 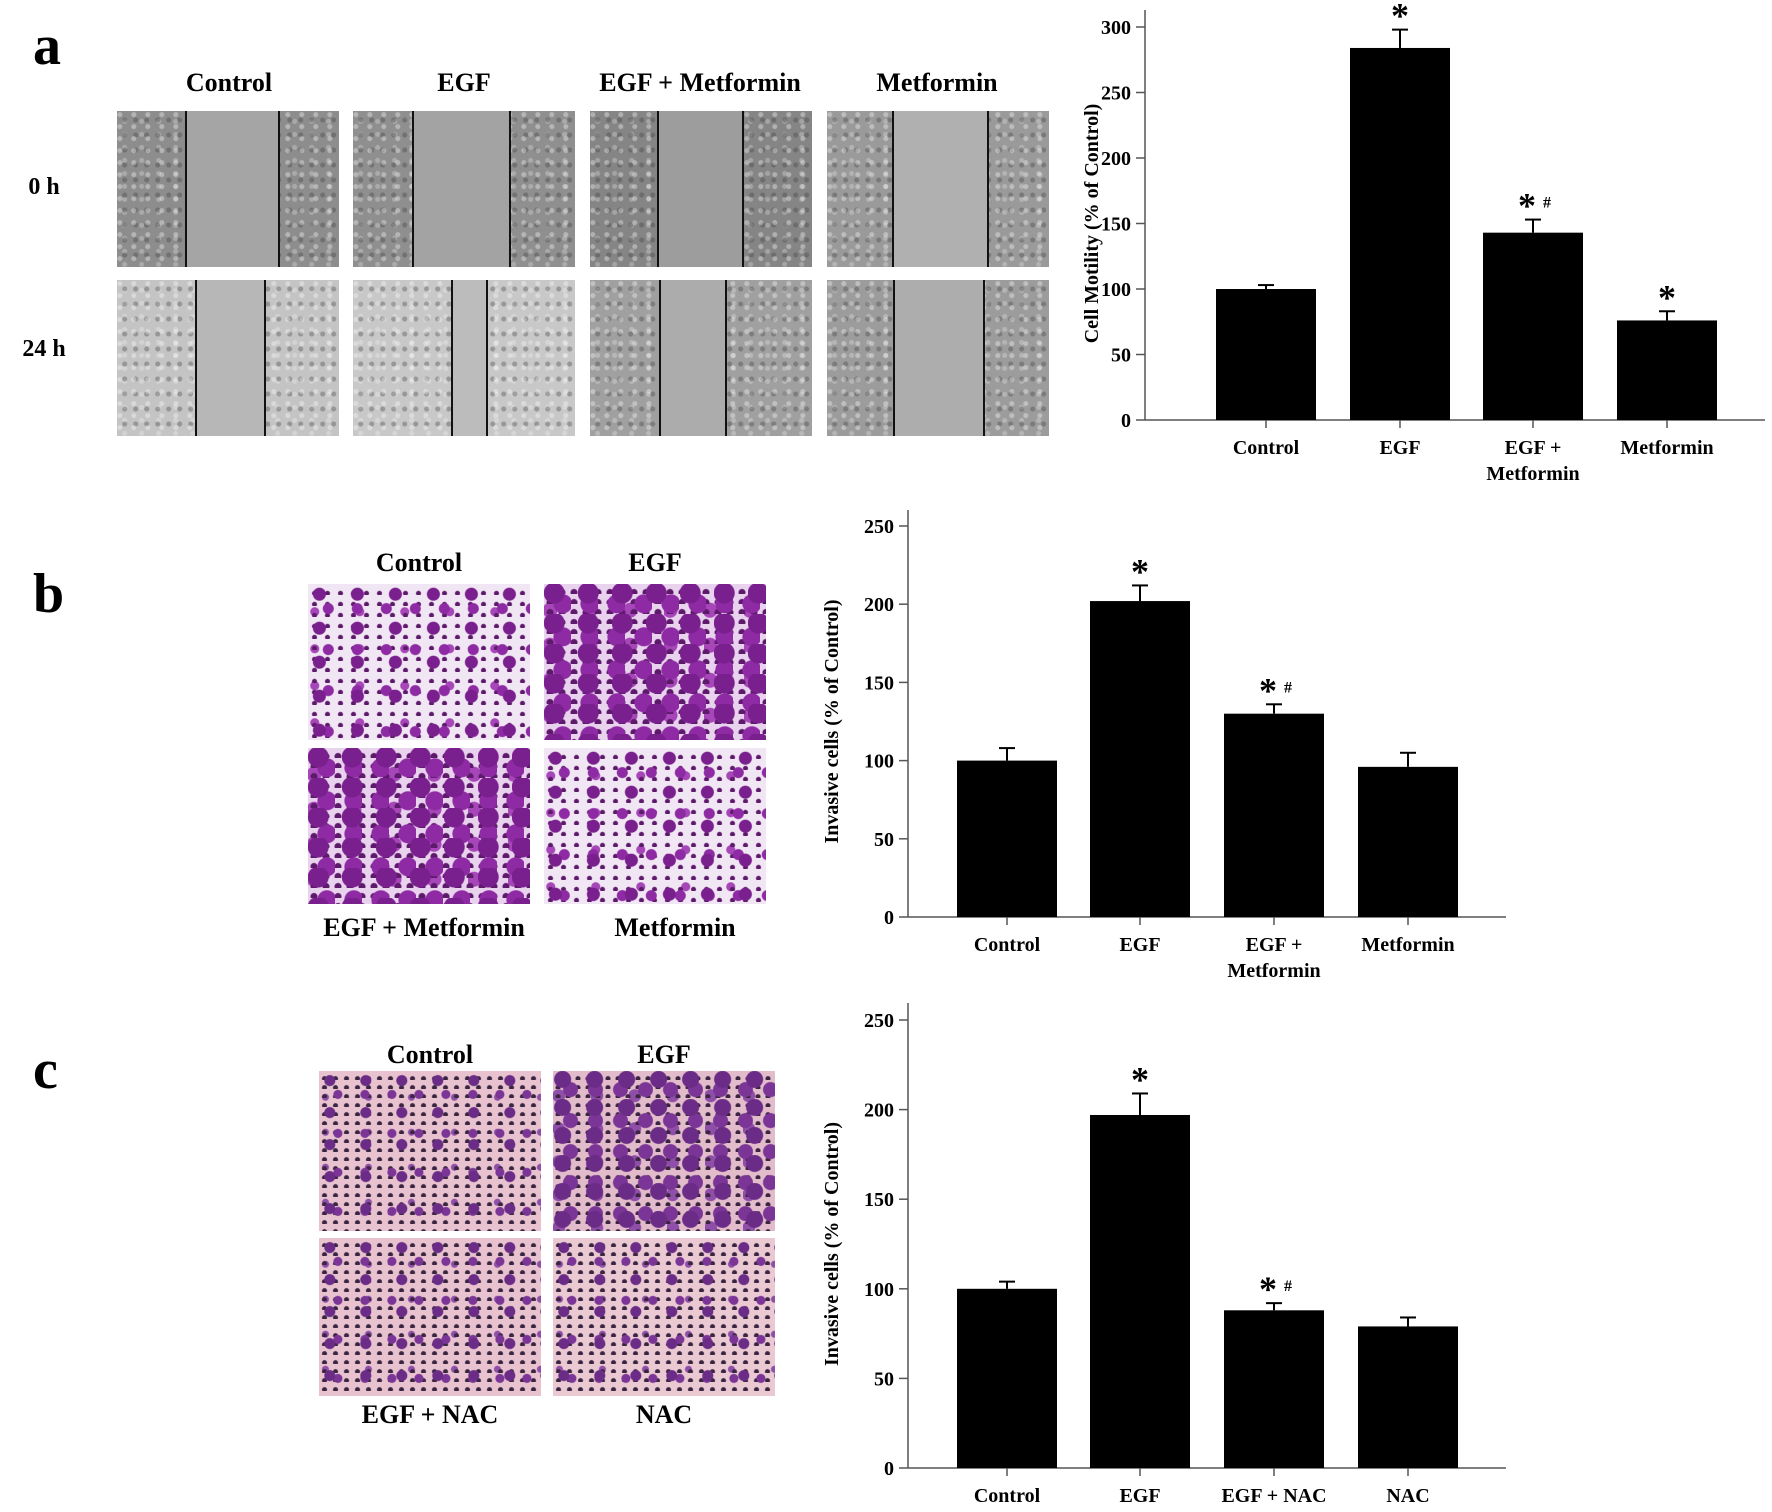 What do you see at coordinates (655, 662) in the screenshot?
I see `invasion-image-egf-b` at bounding box center [655, 662].